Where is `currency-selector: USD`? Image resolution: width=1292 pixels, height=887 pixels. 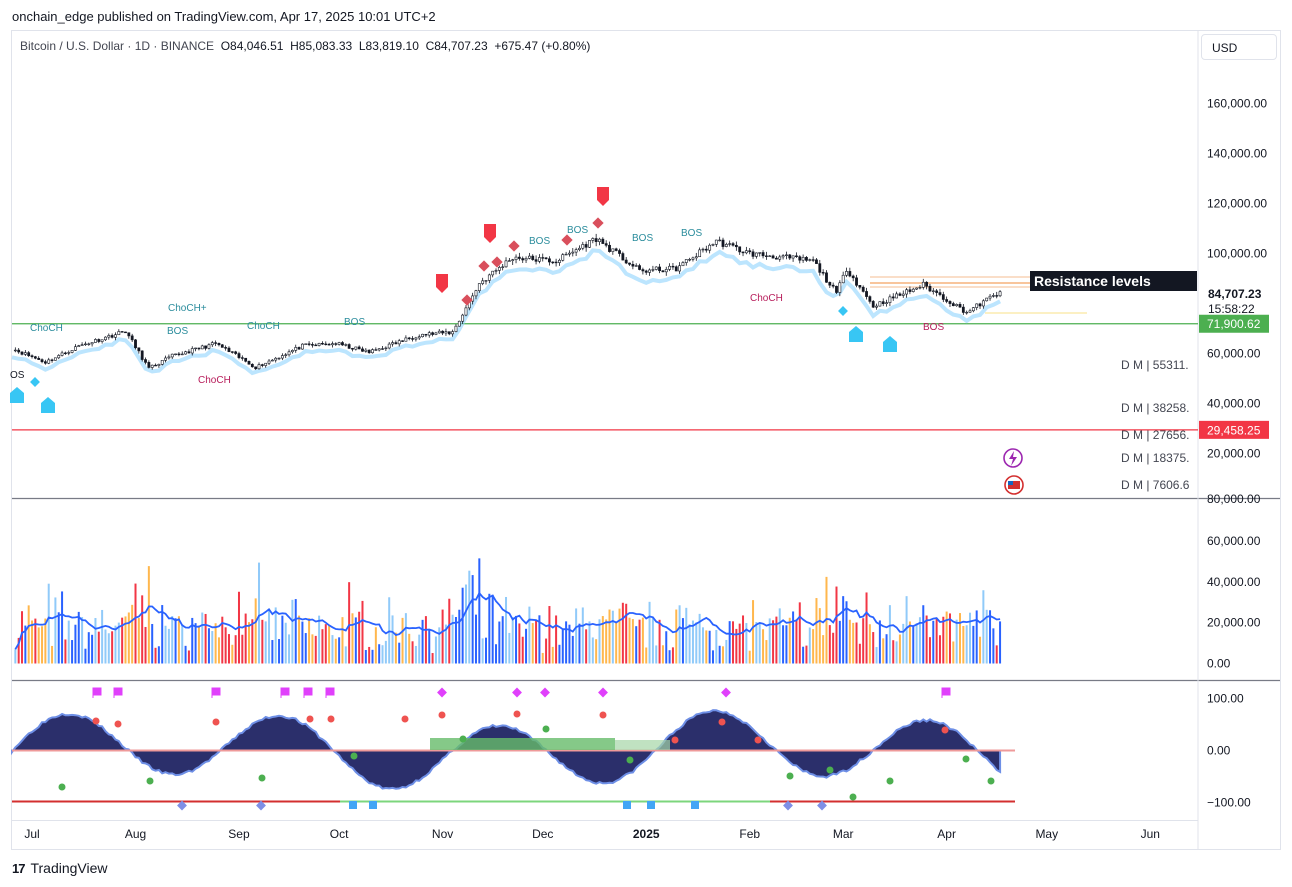 currency-selector: USD is located at coordinates (1239, 47).